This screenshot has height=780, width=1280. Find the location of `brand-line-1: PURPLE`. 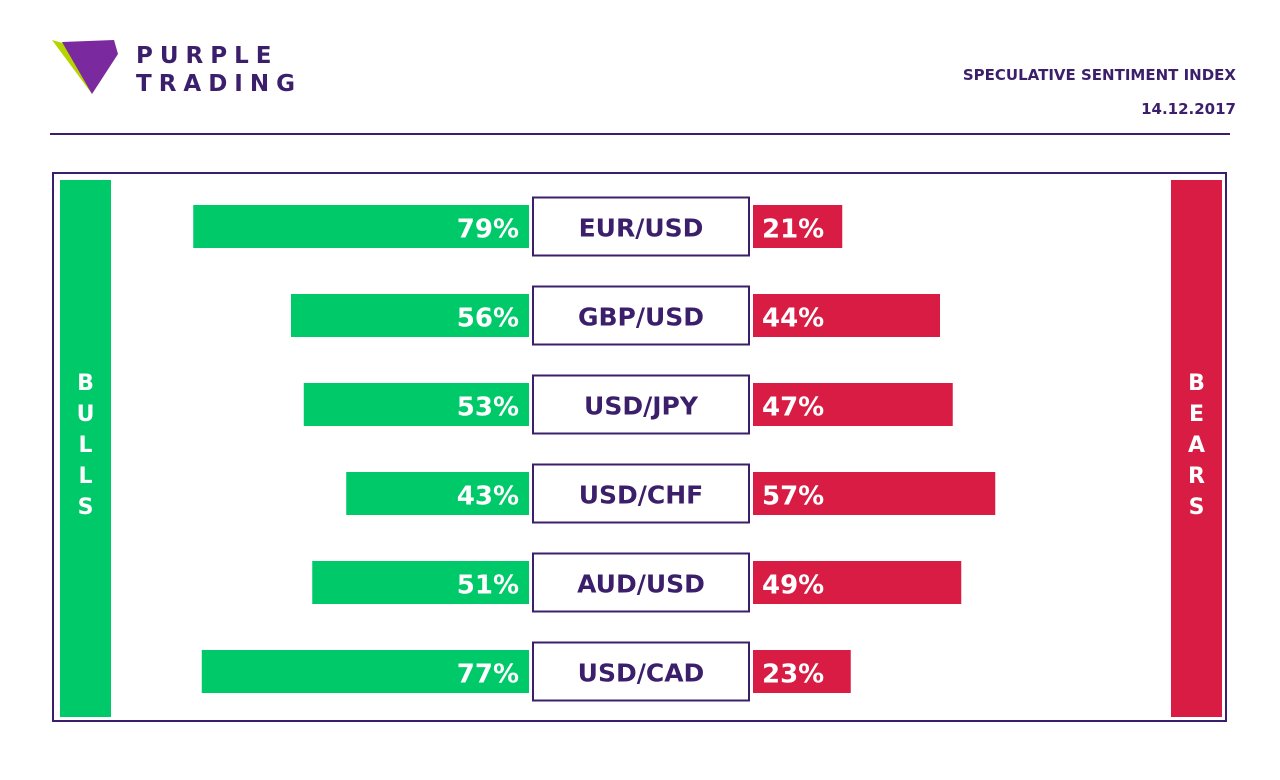

brand-line-1: PURPLE is located at coordinates (207, 56).